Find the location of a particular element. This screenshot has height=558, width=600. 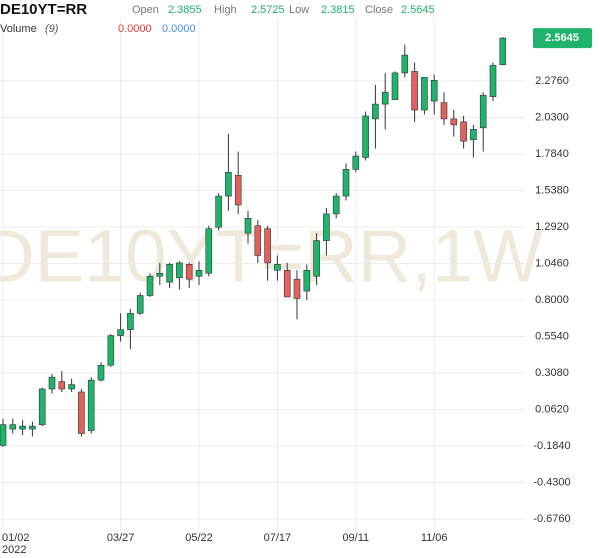

y-tick-label: -0.6760 is located at coordinates (551, 519).